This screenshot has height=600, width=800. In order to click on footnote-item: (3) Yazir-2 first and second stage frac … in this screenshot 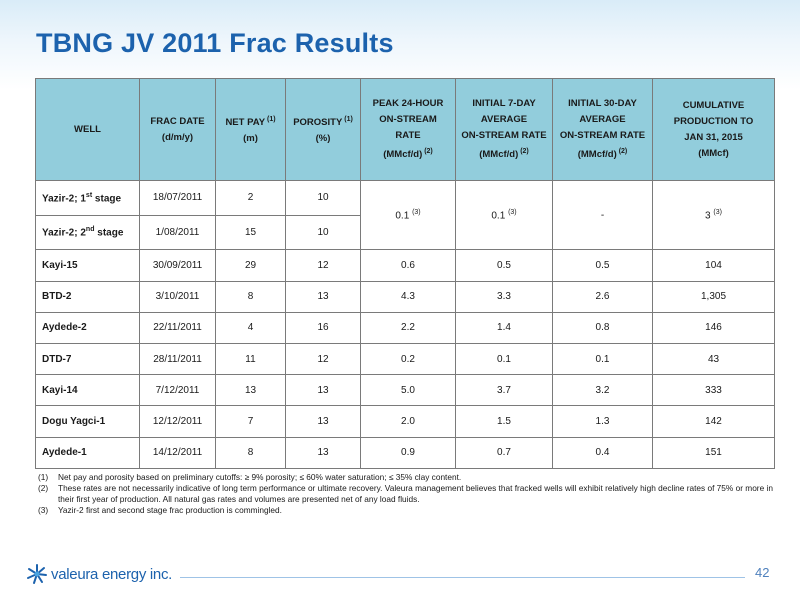, I will do `click(408, 510)`.